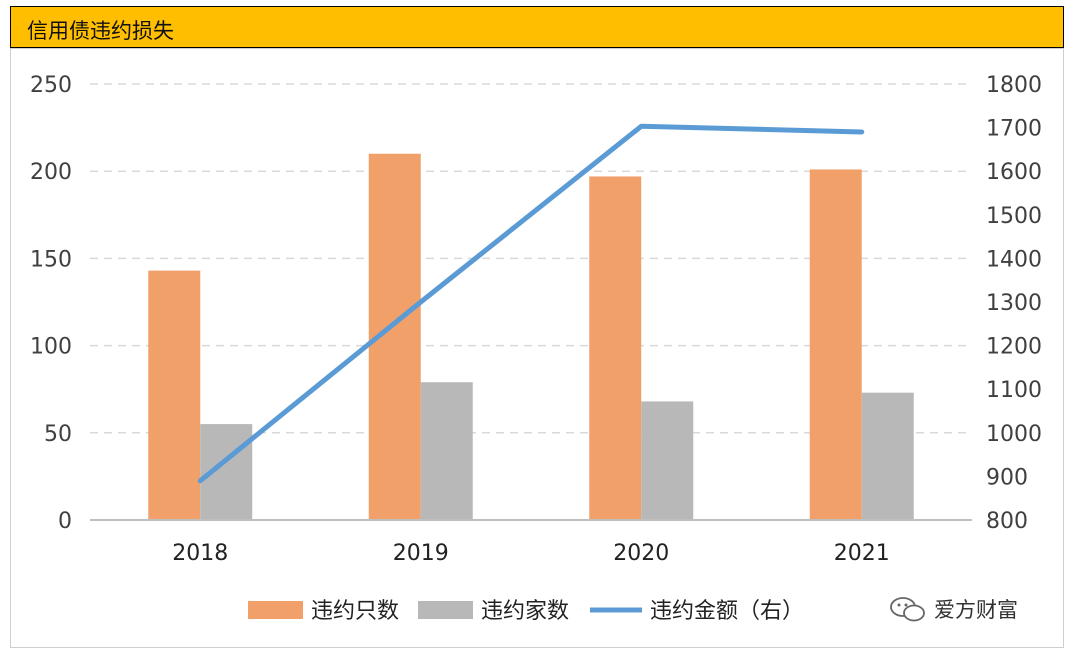 This screenshot has width=1080, height=658. Describe the element at coordinates (1014, 434) in the screenshot. I see `y-right-tick-label: 1000` at that location.